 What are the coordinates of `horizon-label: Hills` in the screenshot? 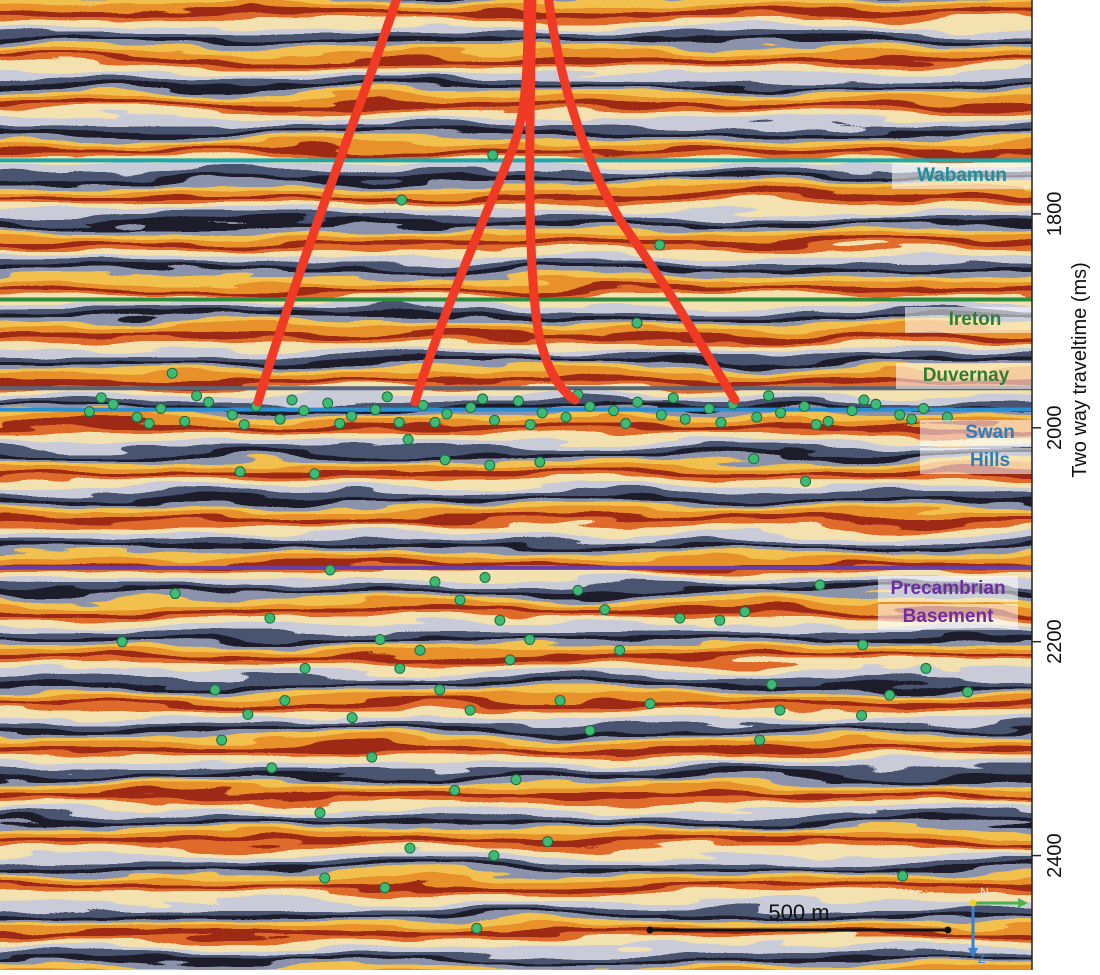 It's located at (990, 460).